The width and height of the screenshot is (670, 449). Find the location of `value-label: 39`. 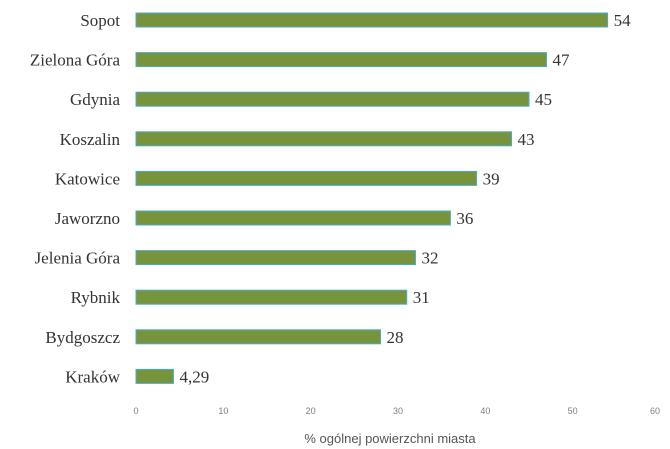

value-label: 39 is located at coordinates (491, 178).